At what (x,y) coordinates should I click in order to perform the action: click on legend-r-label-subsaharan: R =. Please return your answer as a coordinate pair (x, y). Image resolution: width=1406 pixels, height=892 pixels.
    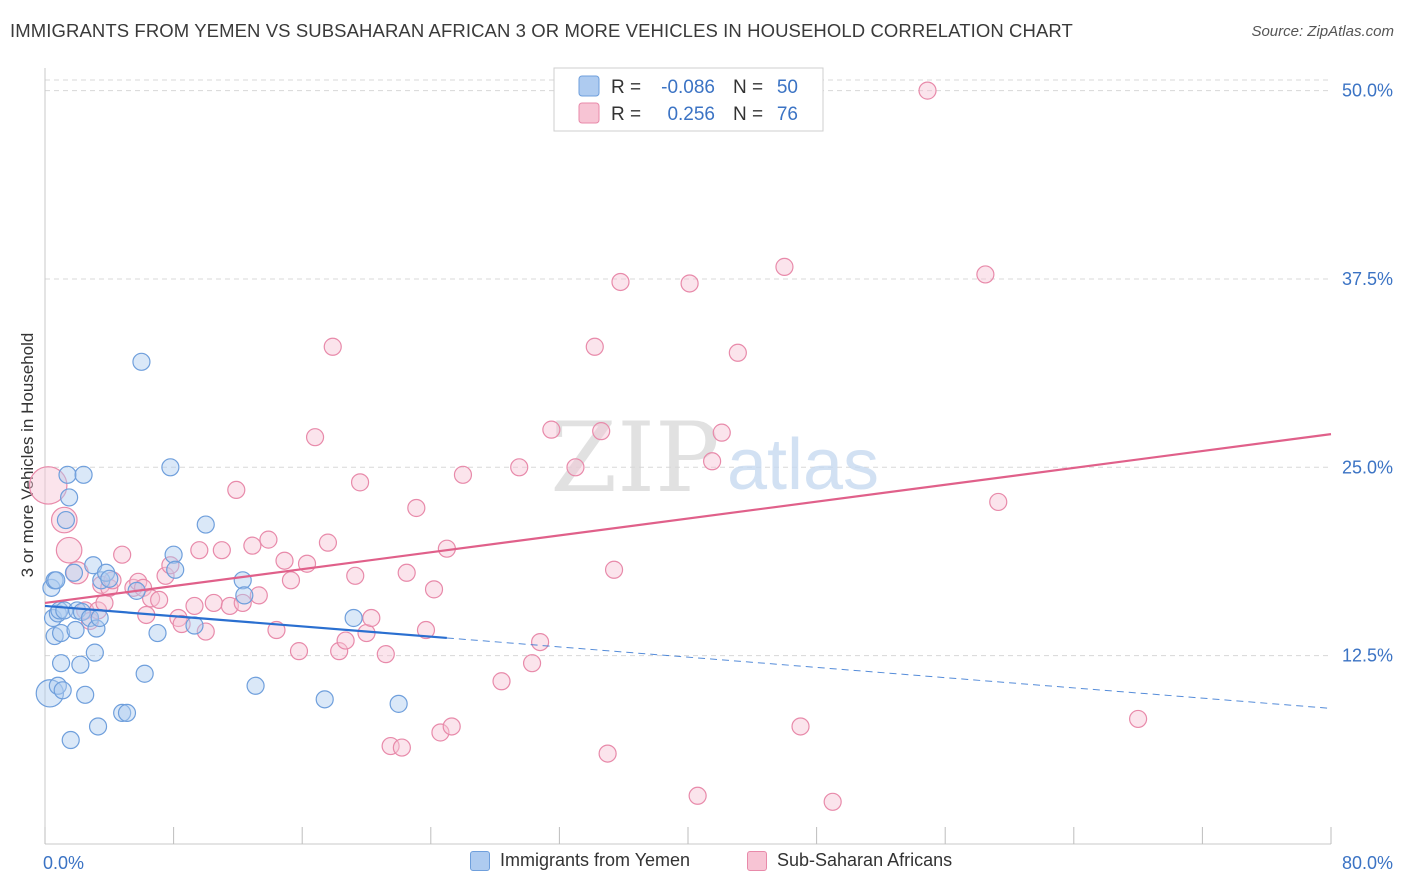
    Looking at the image, I should click on (626, 114).